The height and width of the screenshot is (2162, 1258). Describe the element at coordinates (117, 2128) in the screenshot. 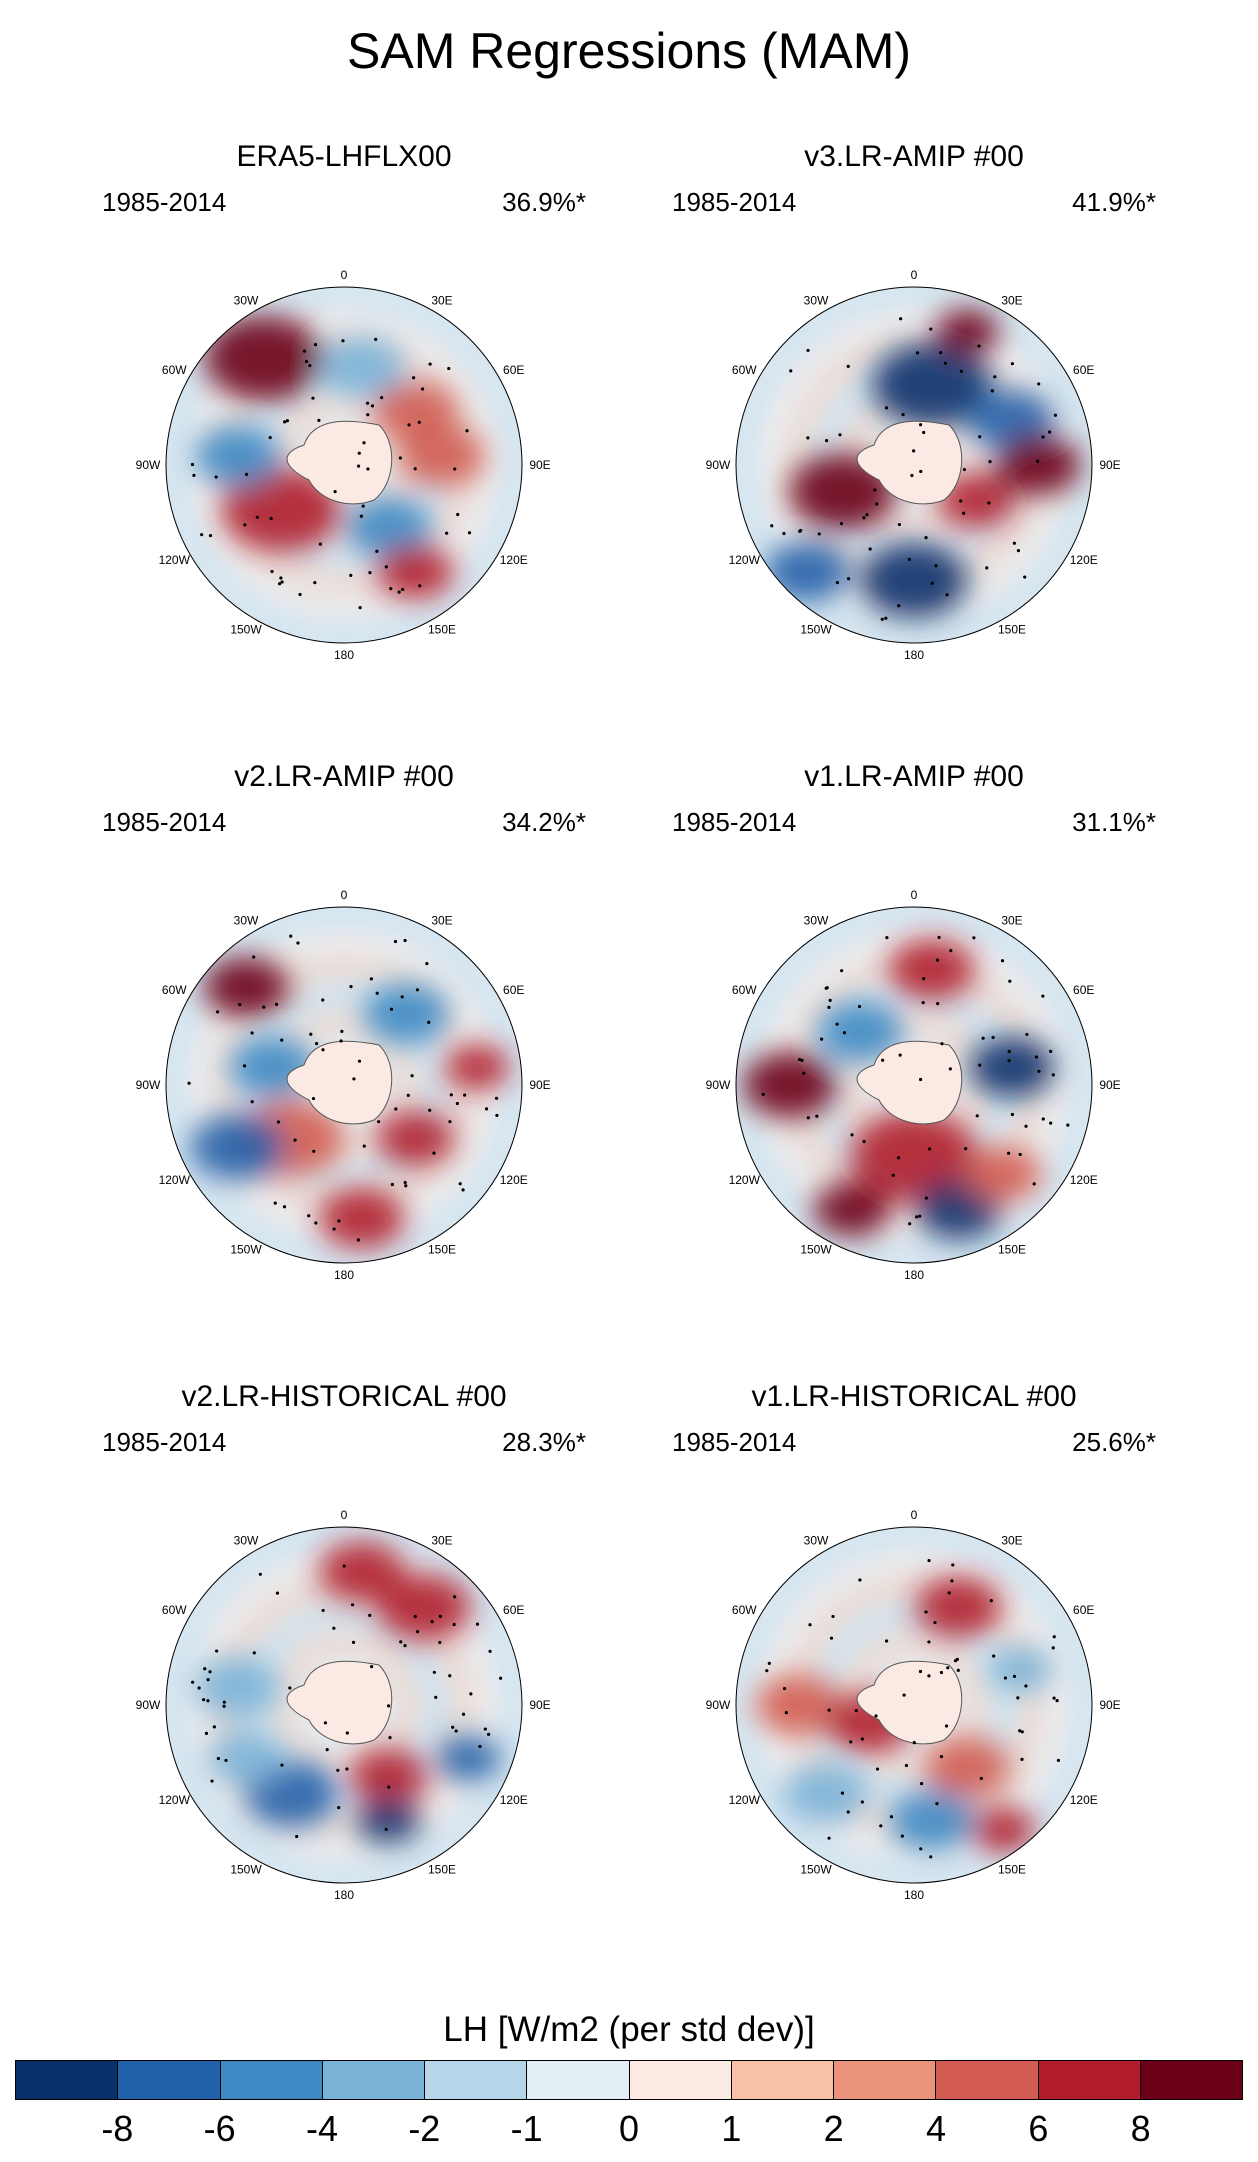

I see `colorbar-tick-label: -8` at that location.